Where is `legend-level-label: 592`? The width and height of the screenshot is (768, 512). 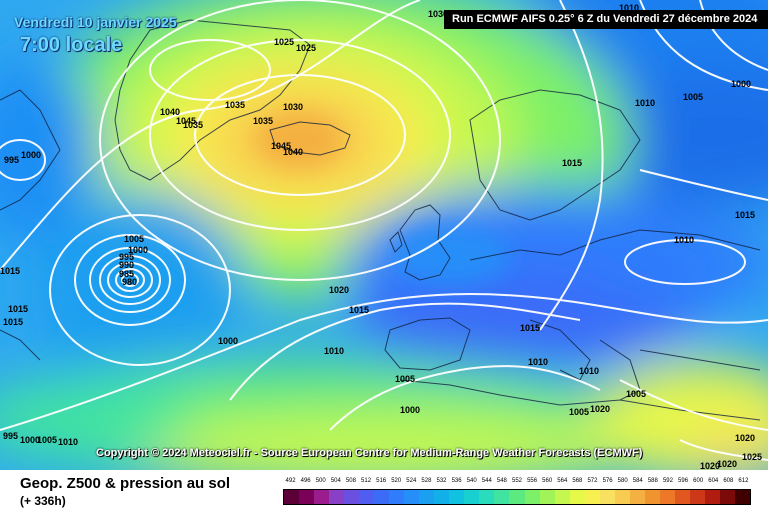
legend-level-label: 592 is located at coordinates (667, 481).